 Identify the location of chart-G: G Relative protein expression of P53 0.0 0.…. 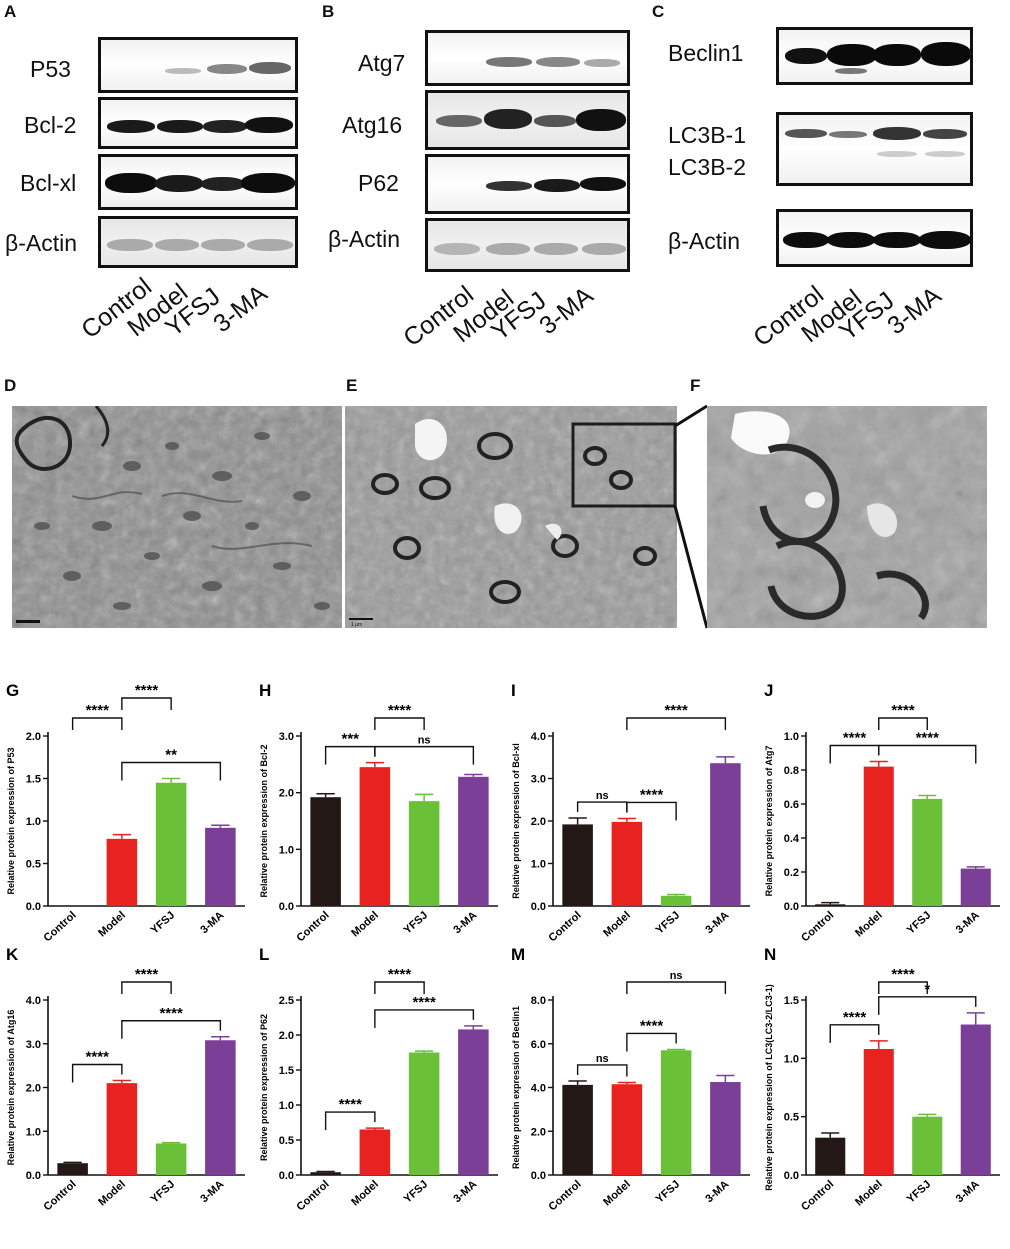
(127, 830).